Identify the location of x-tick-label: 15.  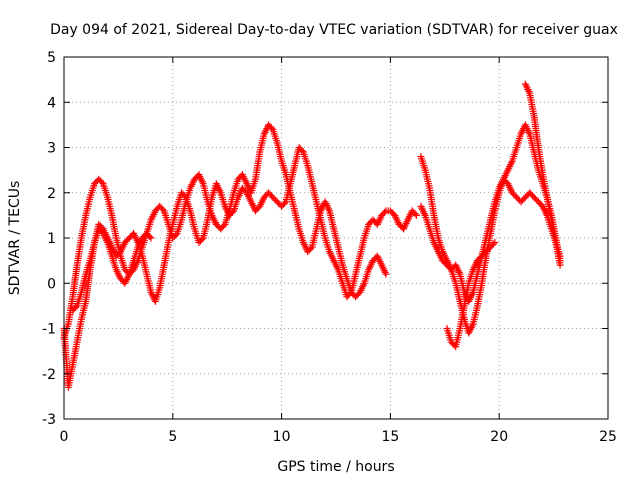
(390, 437).